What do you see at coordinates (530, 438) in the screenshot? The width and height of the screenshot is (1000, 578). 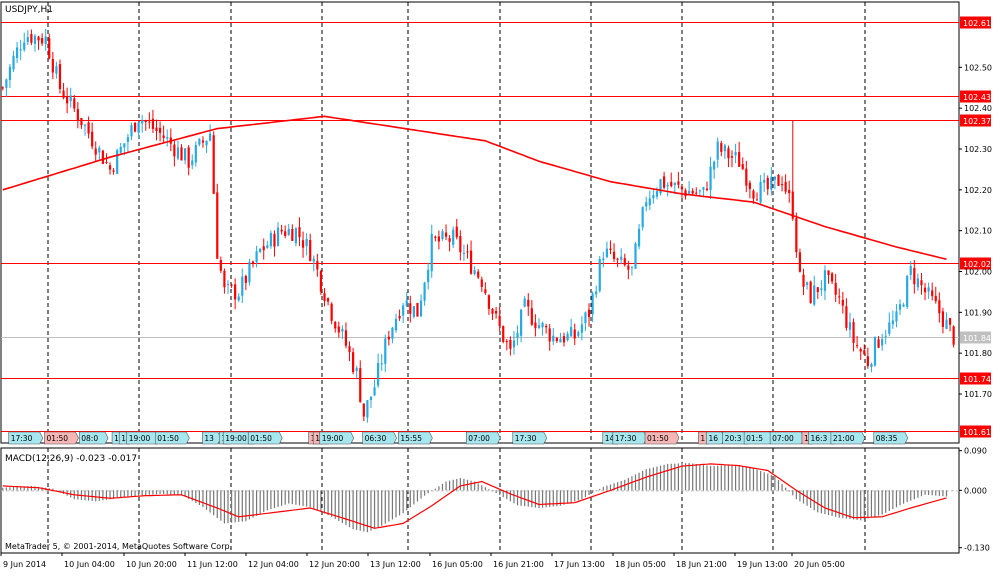 I see `event-tag: 17:30` at bounding box center [530, 438].